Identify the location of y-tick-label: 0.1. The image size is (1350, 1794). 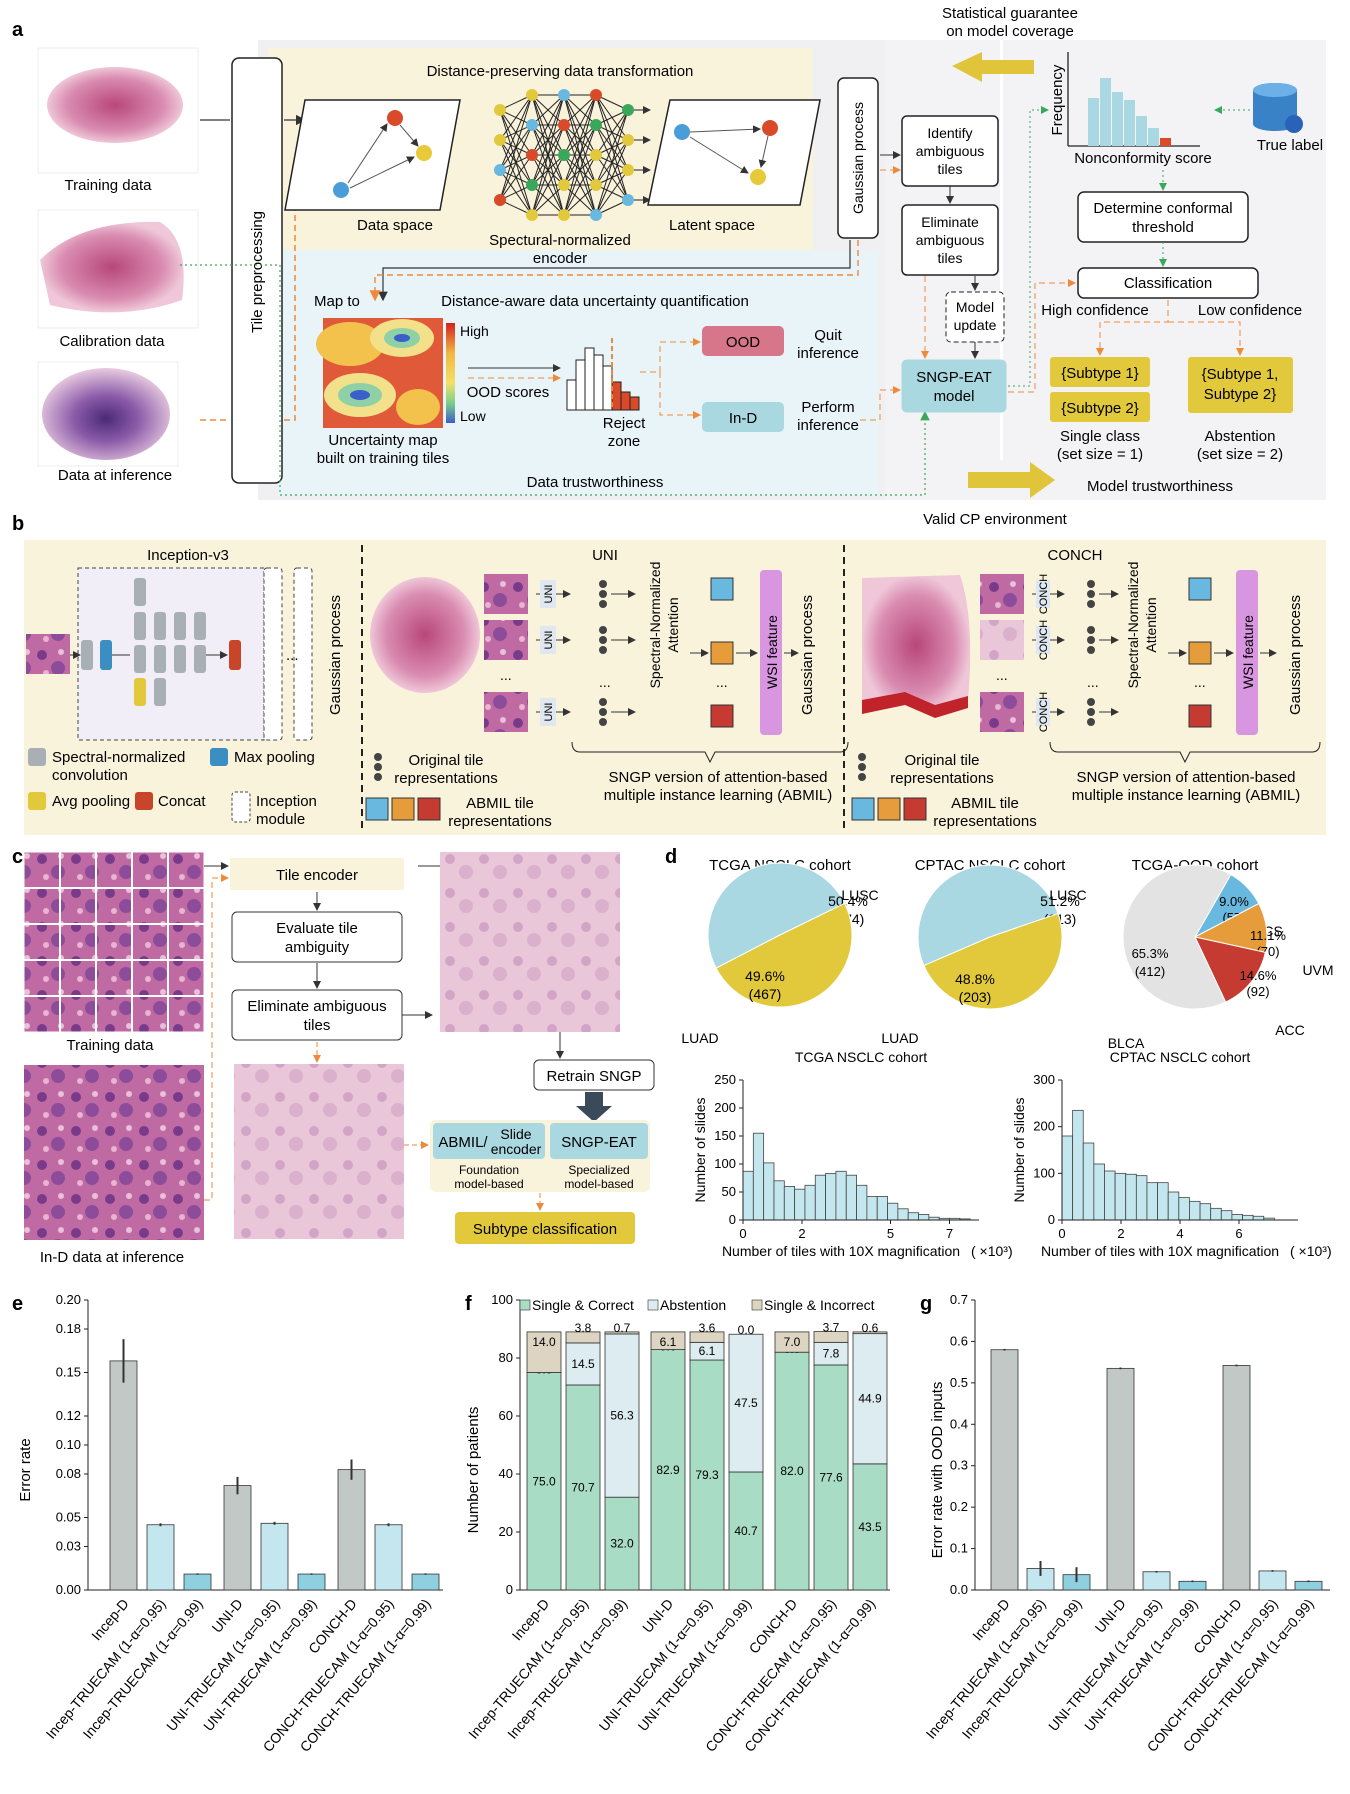
(959, 1548).